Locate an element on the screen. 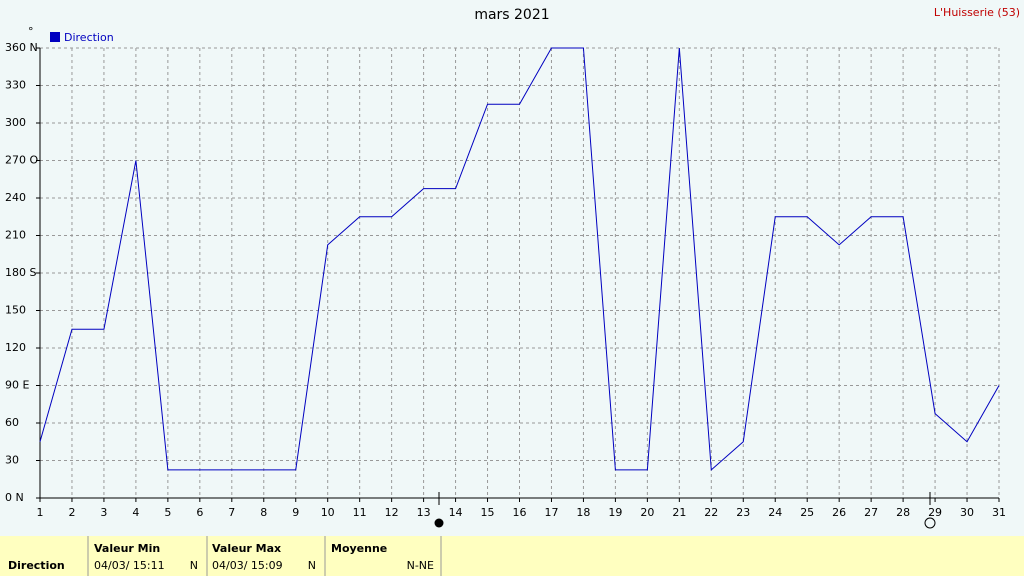  y-tick-label: 30 is located at coordinates (12, 460).